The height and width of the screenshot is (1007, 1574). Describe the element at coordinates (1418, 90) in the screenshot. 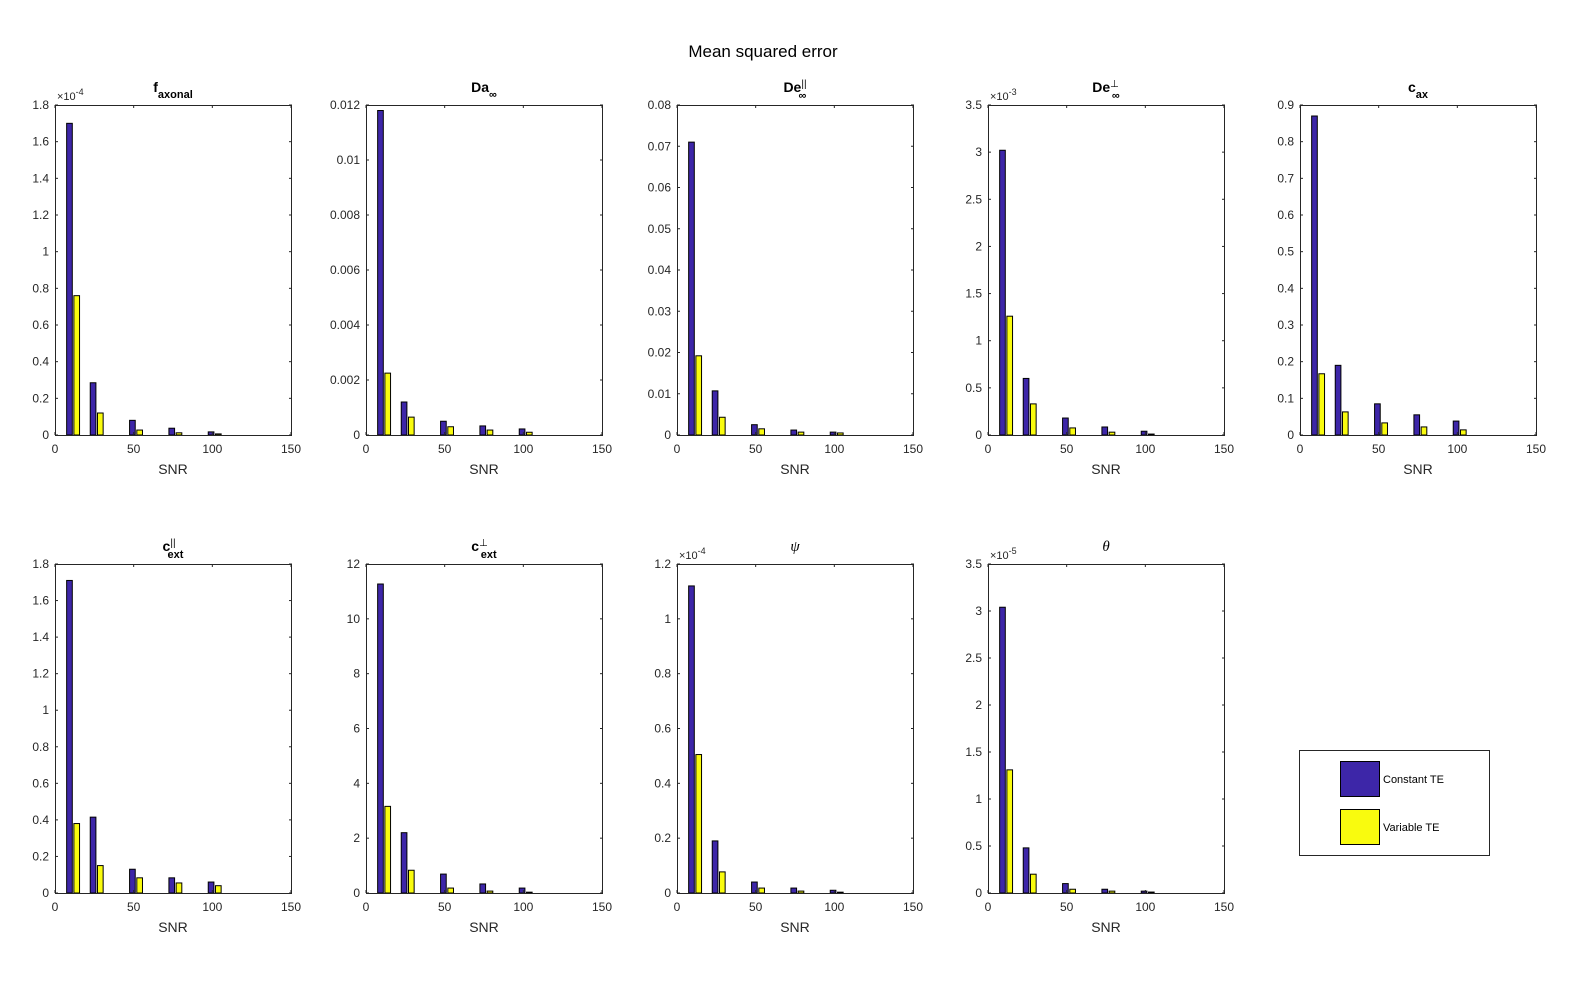

I see `subplot-title: cax` at that location.